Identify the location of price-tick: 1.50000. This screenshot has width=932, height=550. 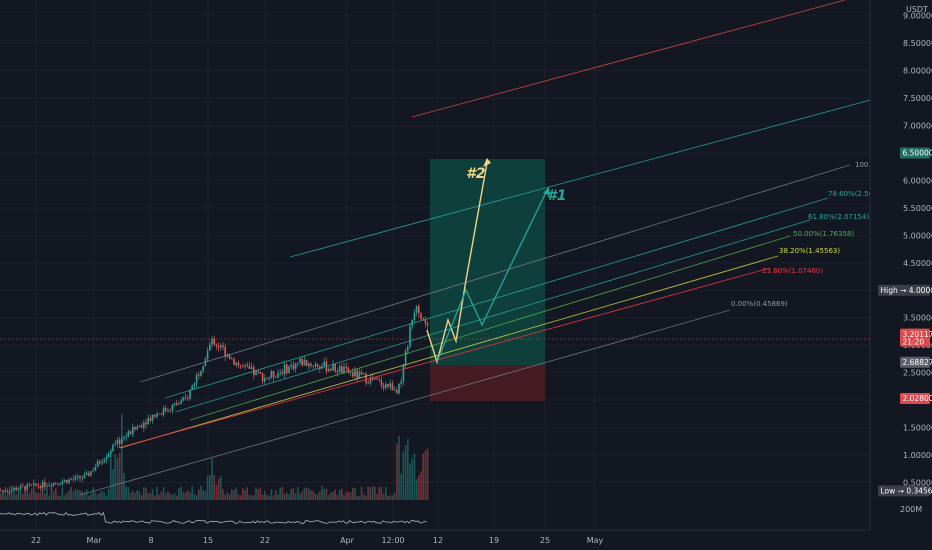
(917, 428).